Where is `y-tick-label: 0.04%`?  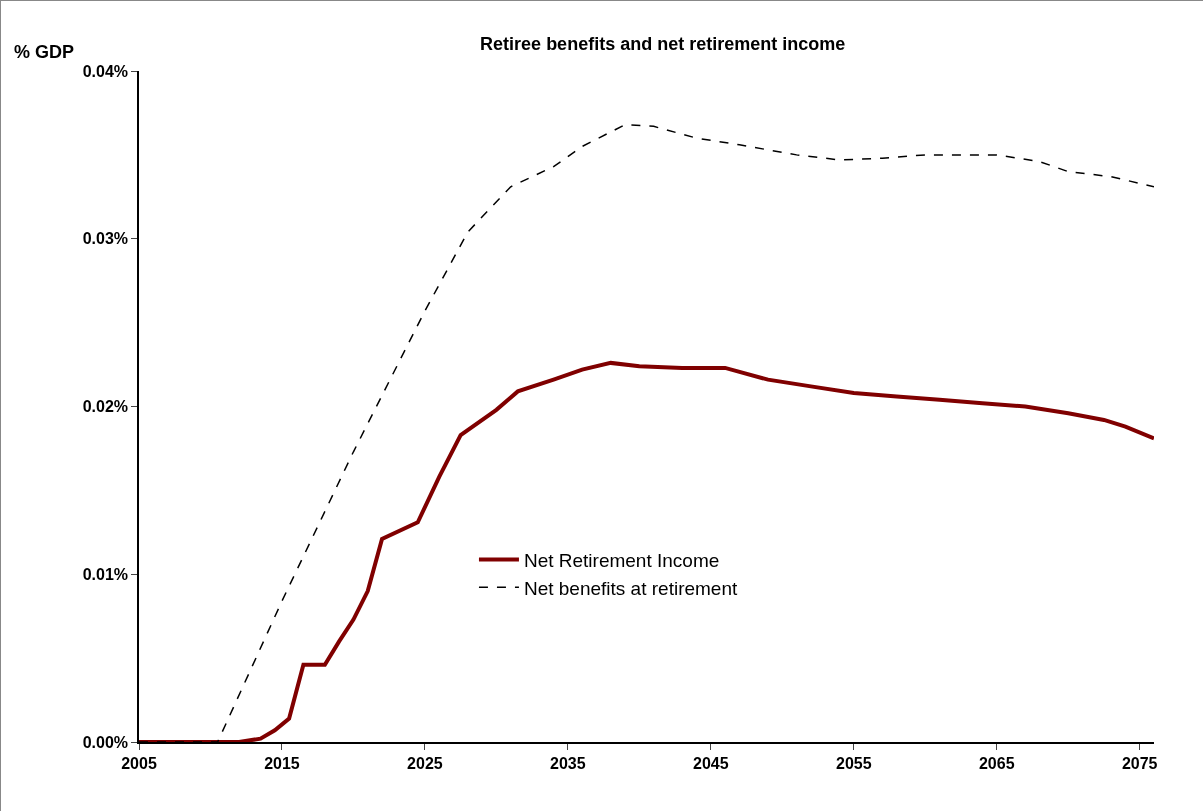
y-tick-label: 0.04% is located at coordinates (105, 71).